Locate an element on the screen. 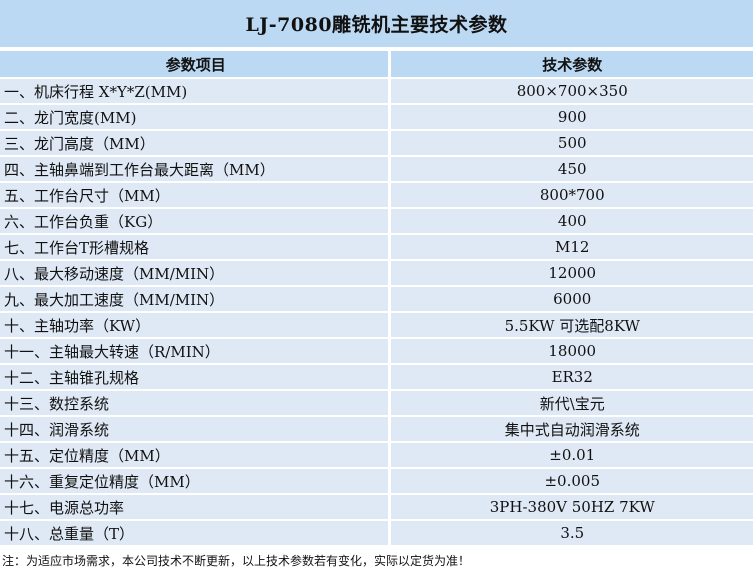 The width and height of the screenshot is (753, 571). param-cell: 十七、电源总功率 is located at coordinates (194, 507).